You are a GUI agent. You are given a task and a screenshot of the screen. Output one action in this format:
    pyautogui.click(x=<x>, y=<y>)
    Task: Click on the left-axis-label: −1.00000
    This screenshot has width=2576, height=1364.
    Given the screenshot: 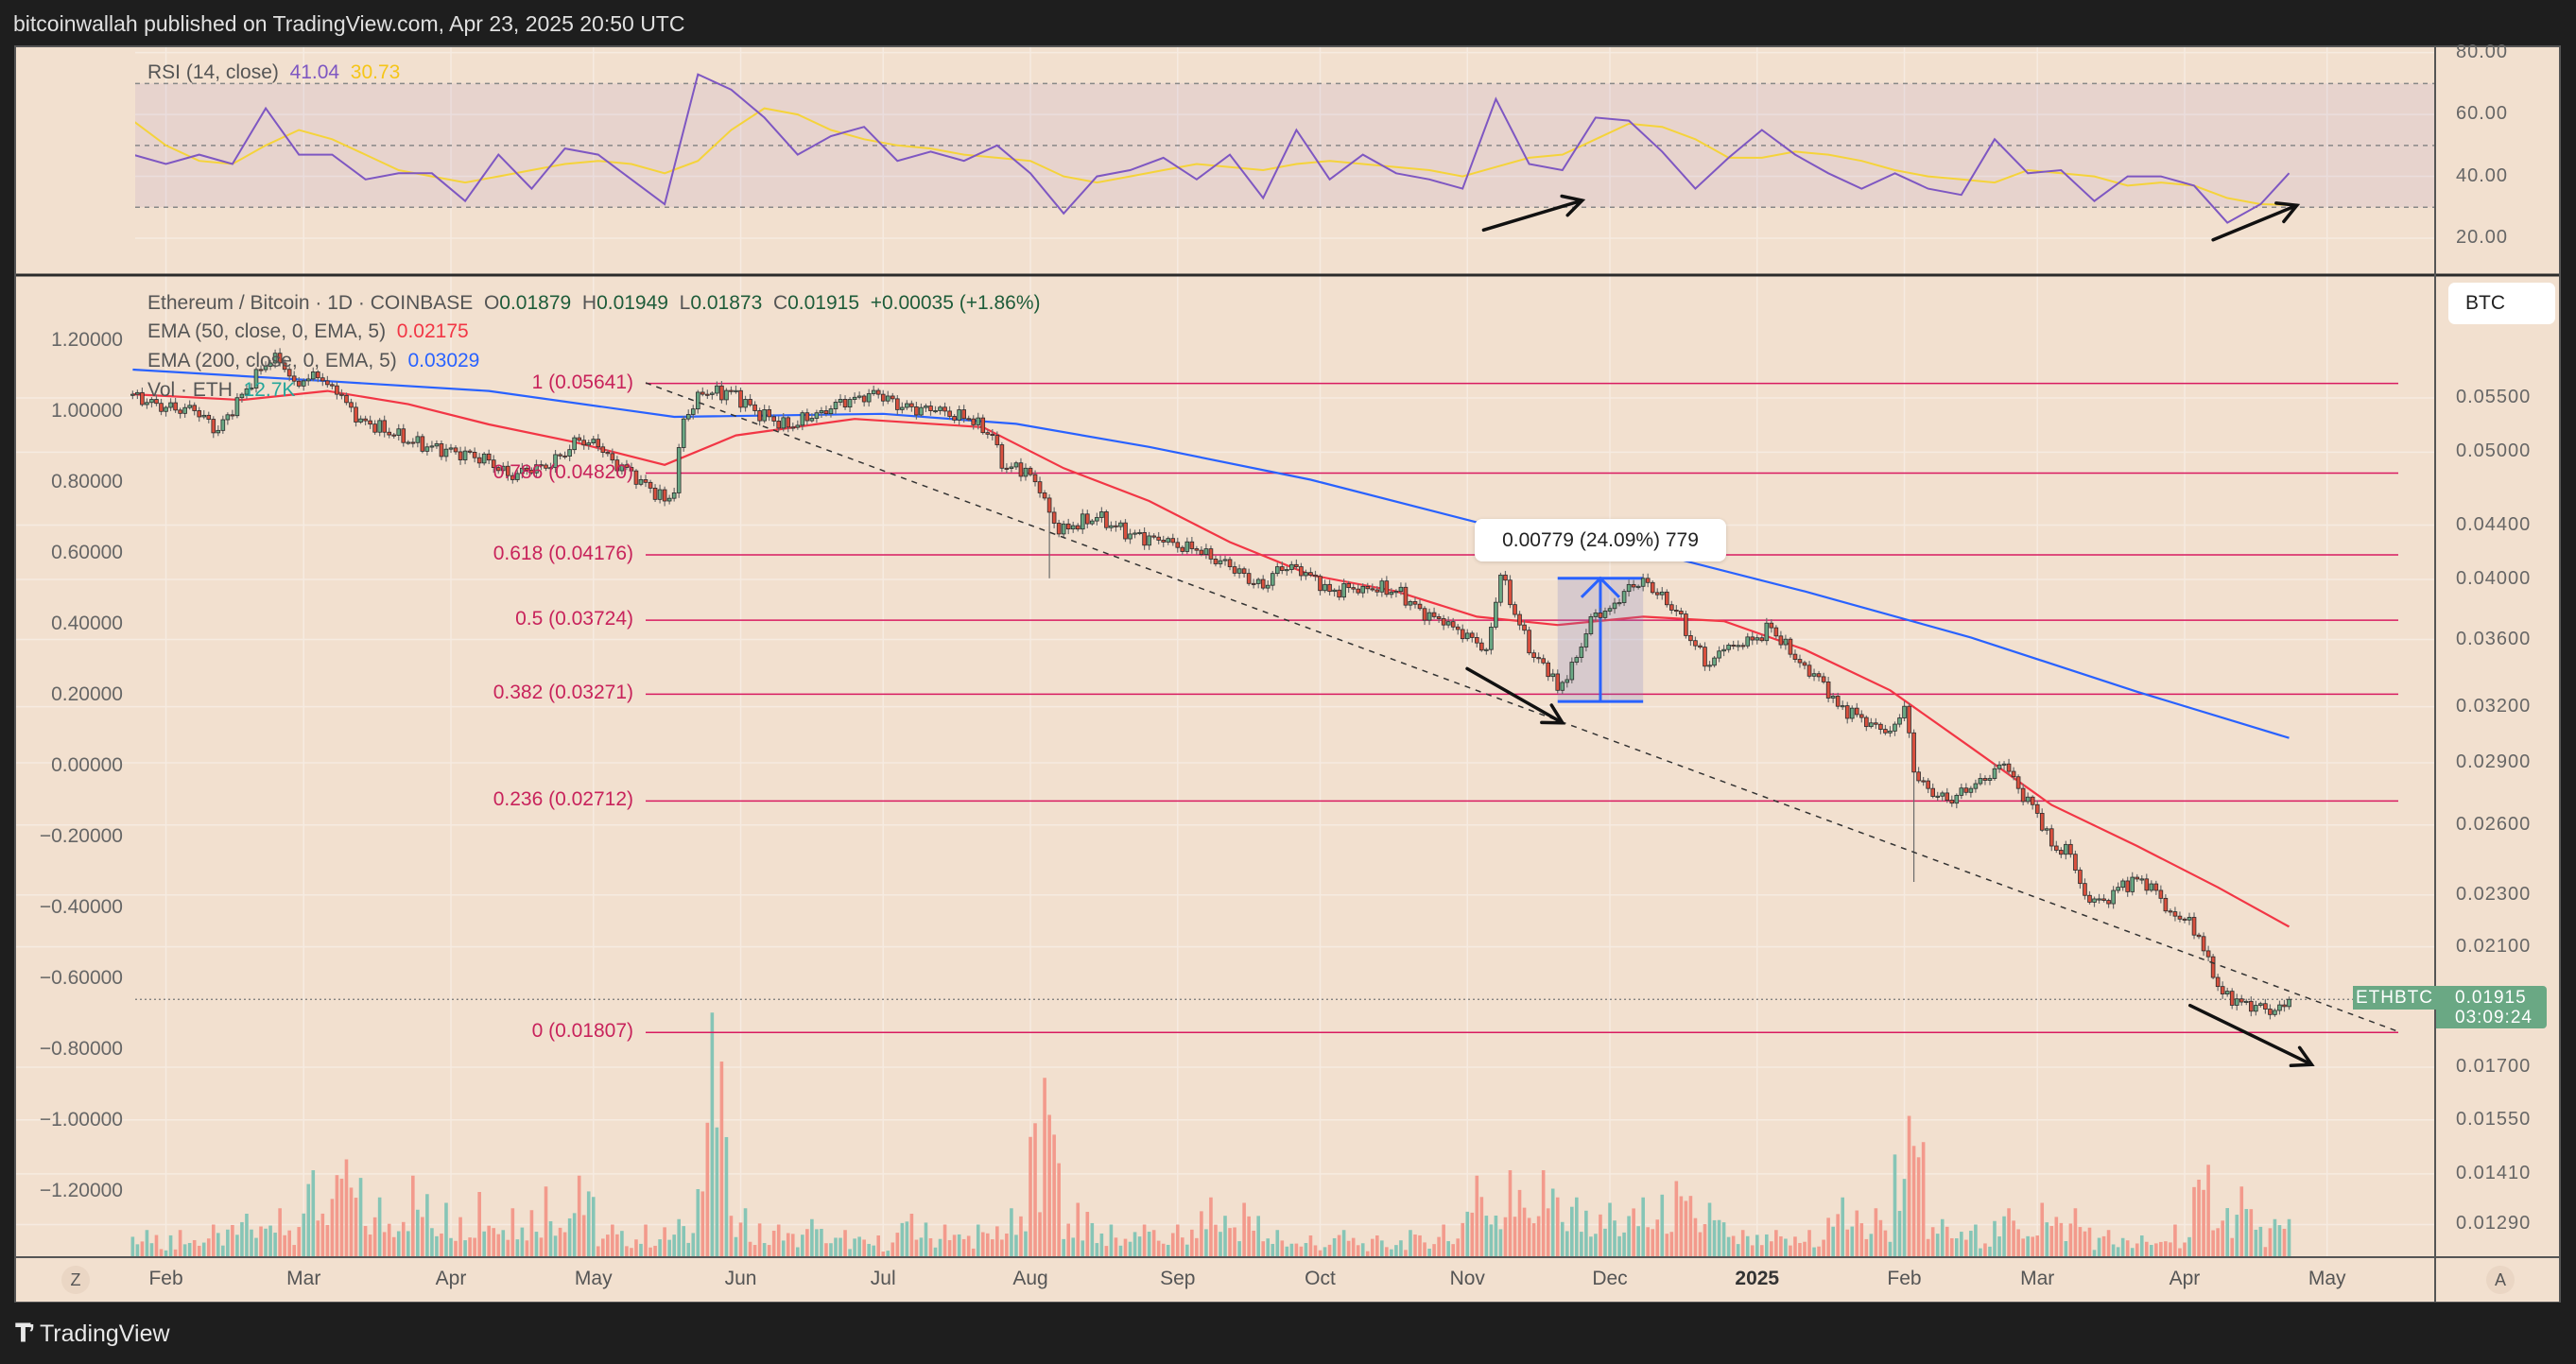 What is the action you would take?
    pyautogui.click(x=81, y=1120)
    